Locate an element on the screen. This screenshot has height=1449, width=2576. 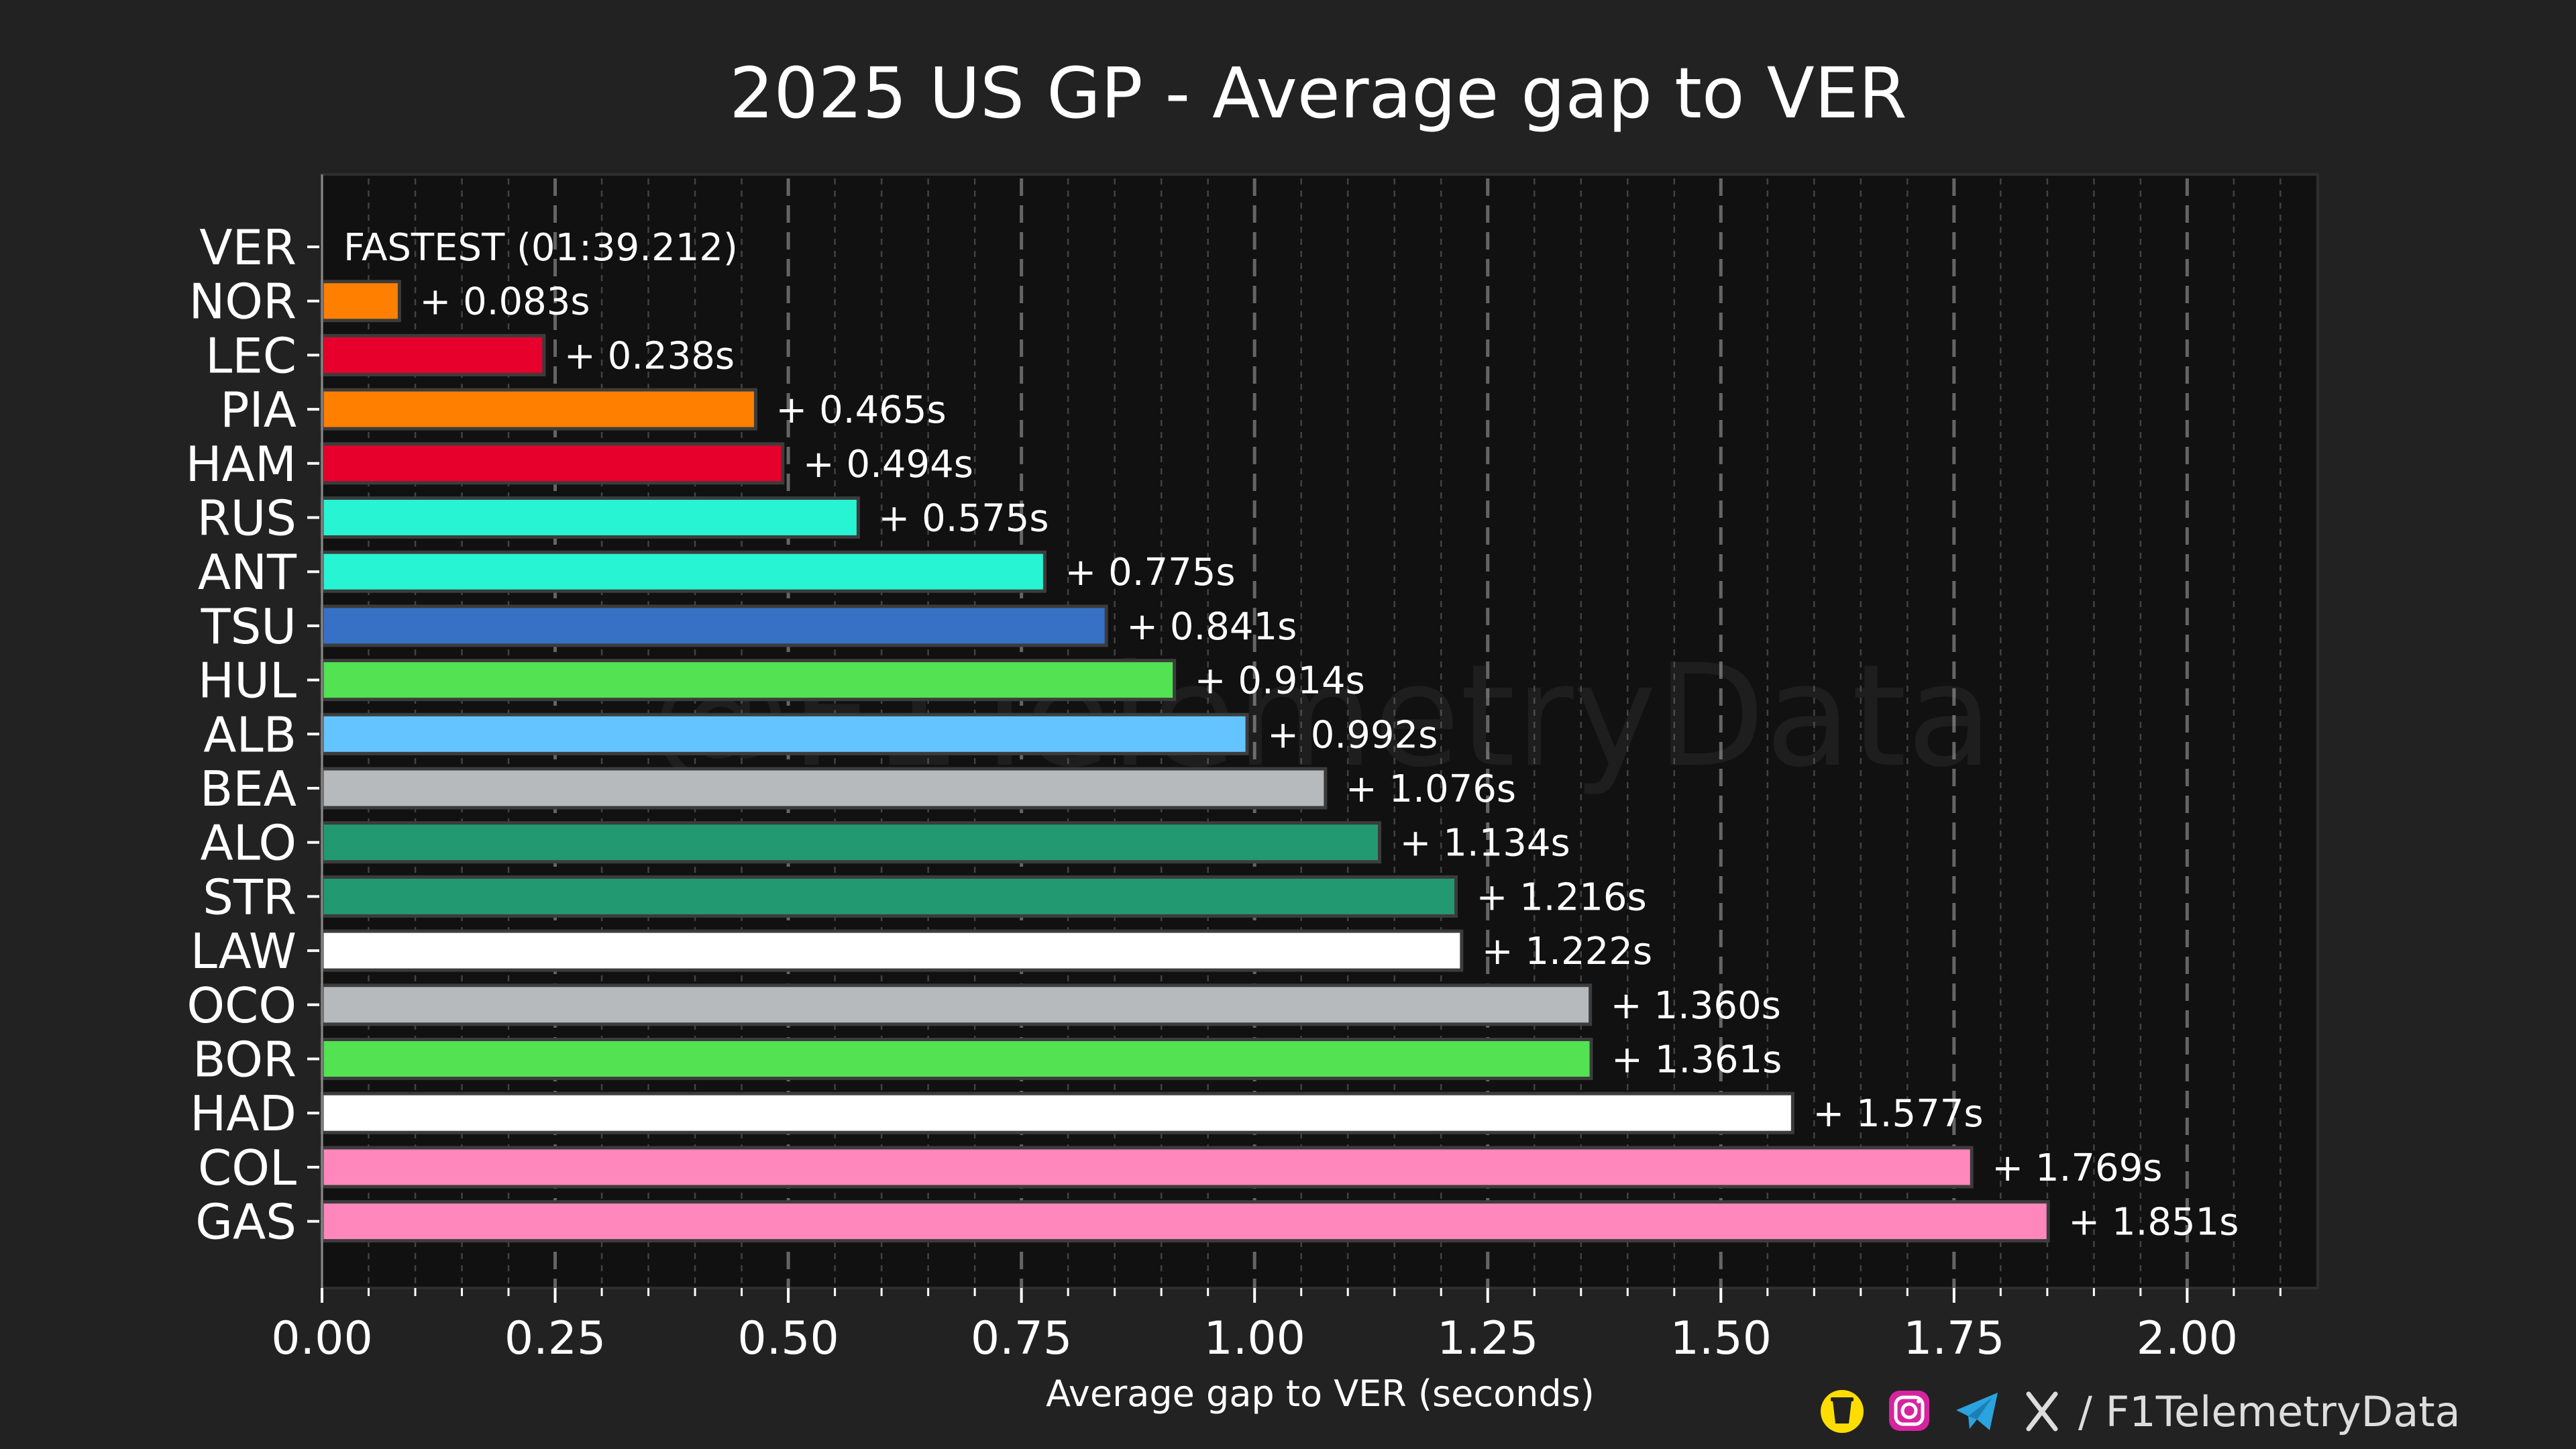
data-label-law: + 1.222s is located at coordinates (1567, 951).